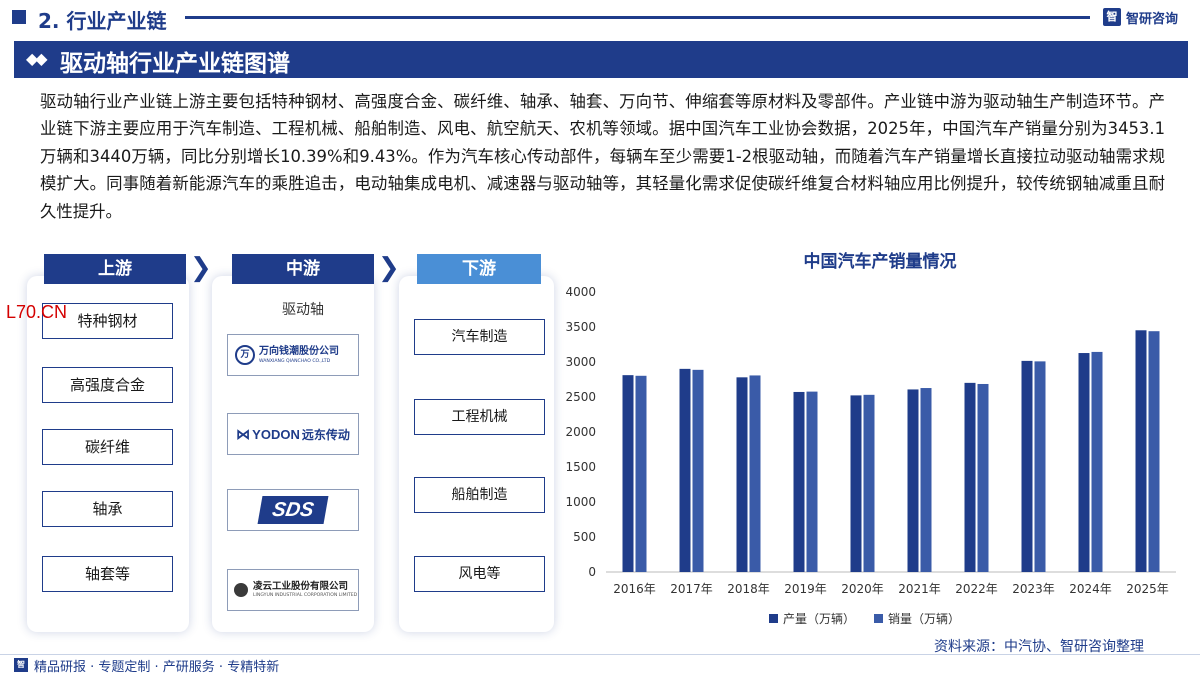  I want to click on y-tick-label: 1000, so click(580, 502).